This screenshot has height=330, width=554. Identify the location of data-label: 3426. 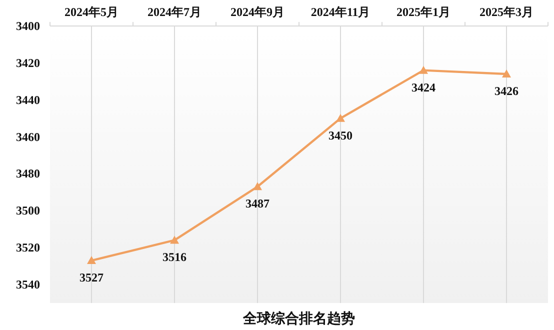
(506, 91).